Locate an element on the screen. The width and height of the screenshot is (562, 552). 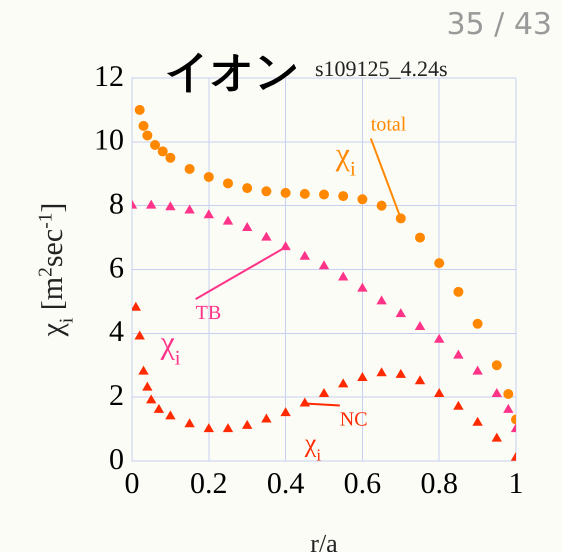
y-tick-label: 2 is located at coordinates (116, 395).